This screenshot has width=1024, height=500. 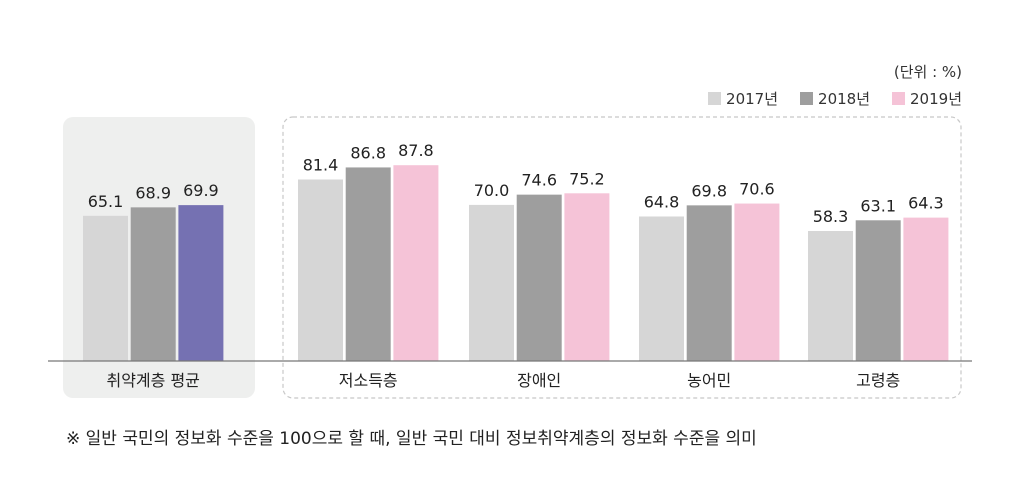 What do you see at coordinates (416, 150) in the screenshot?
I see `data-label-2-2019년: 87.8` at bounding box center [416, 150].